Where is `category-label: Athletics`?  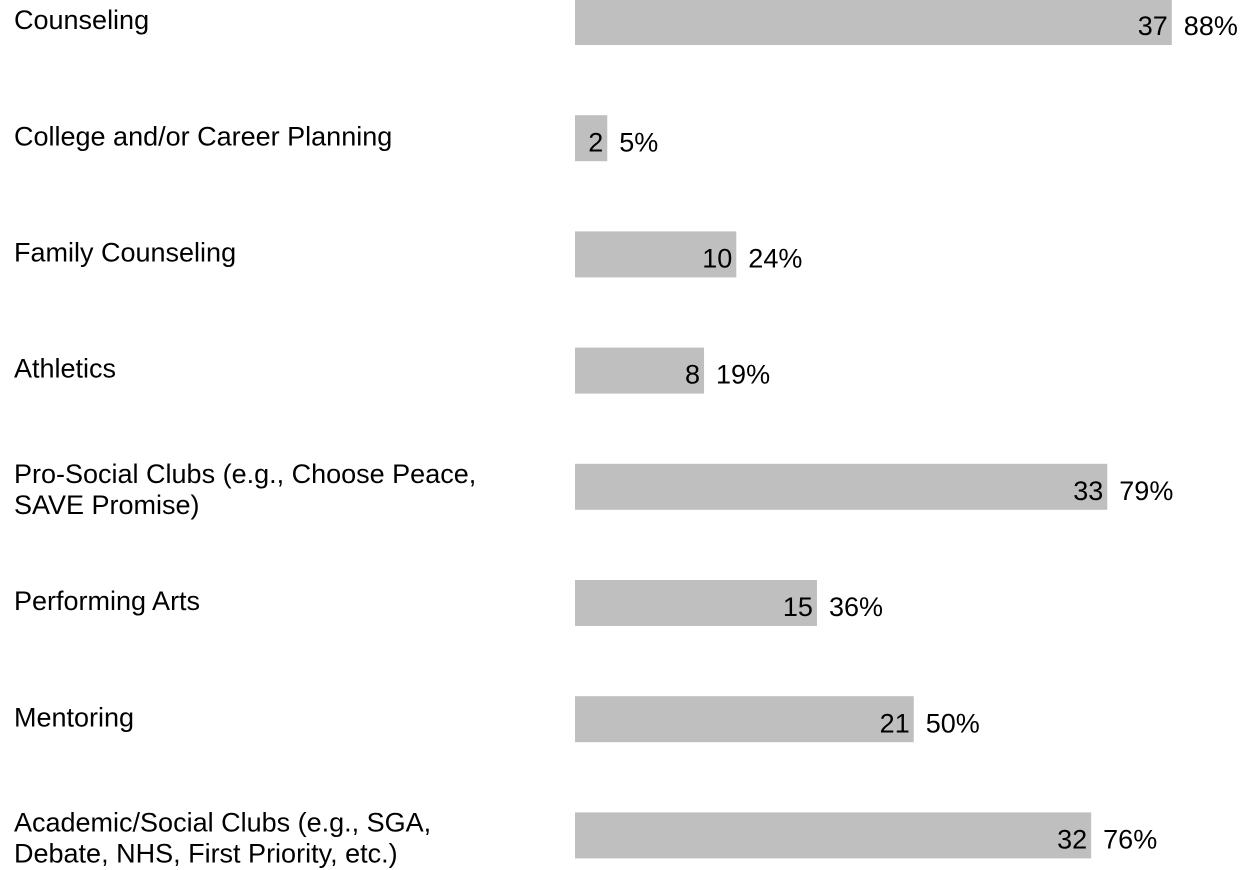
category-label: Athletics is located at coordinates (65, 369).